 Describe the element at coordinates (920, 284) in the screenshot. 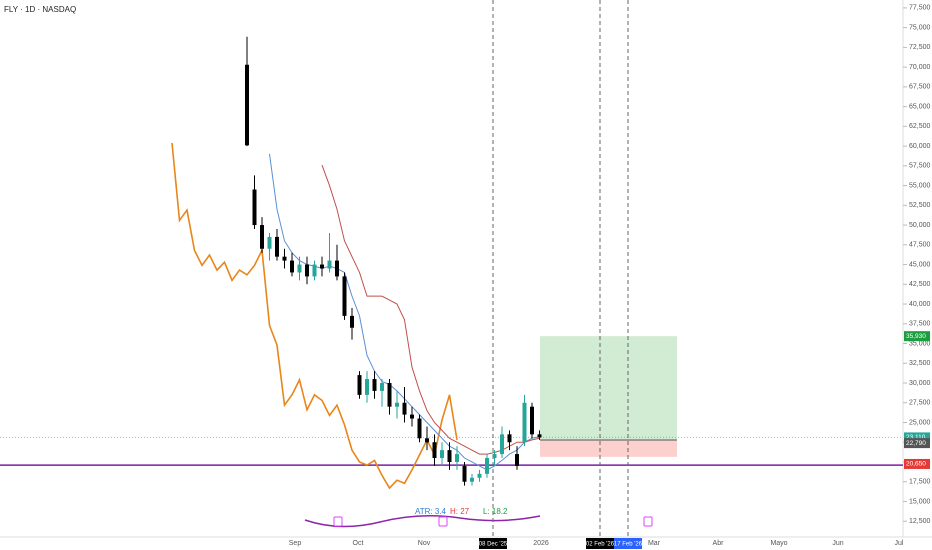

I see `y-tick-label: 42,500` at that location.